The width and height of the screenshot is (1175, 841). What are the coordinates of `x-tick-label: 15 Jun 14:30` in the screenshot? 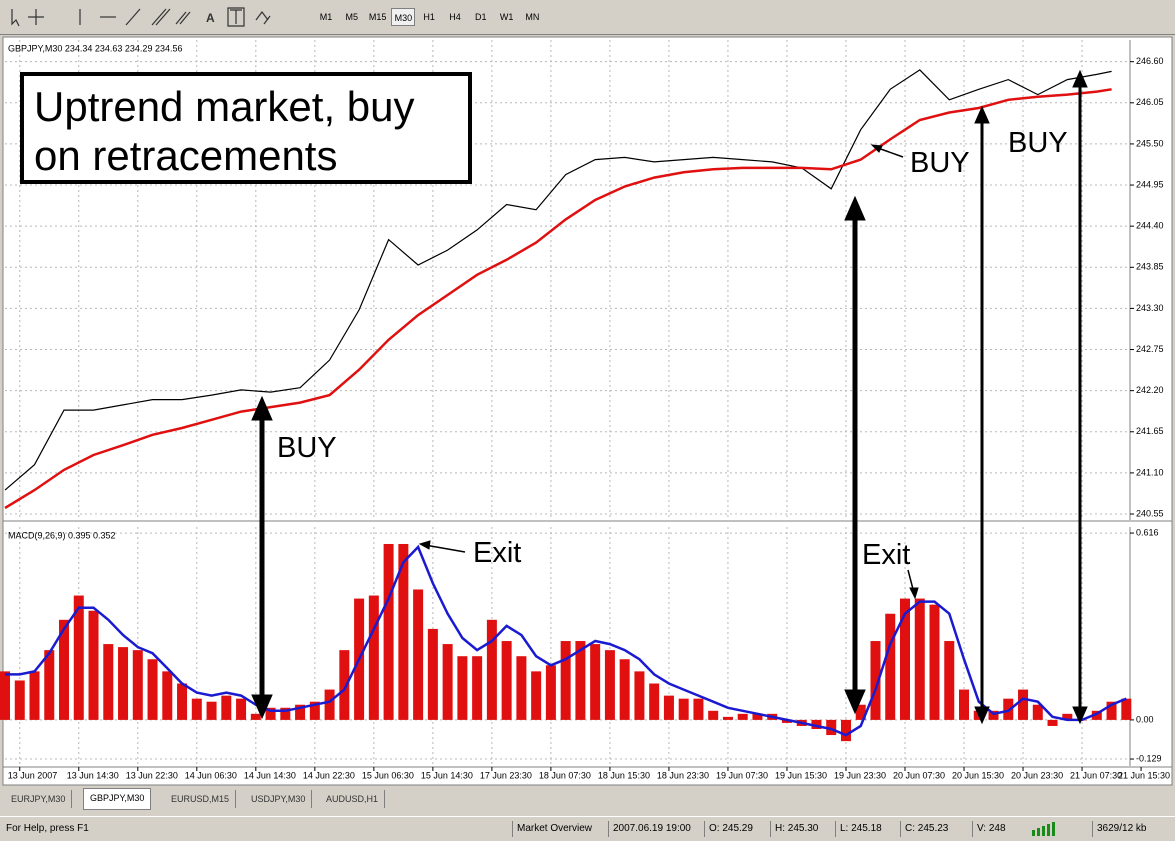 It's located at (447, 775).